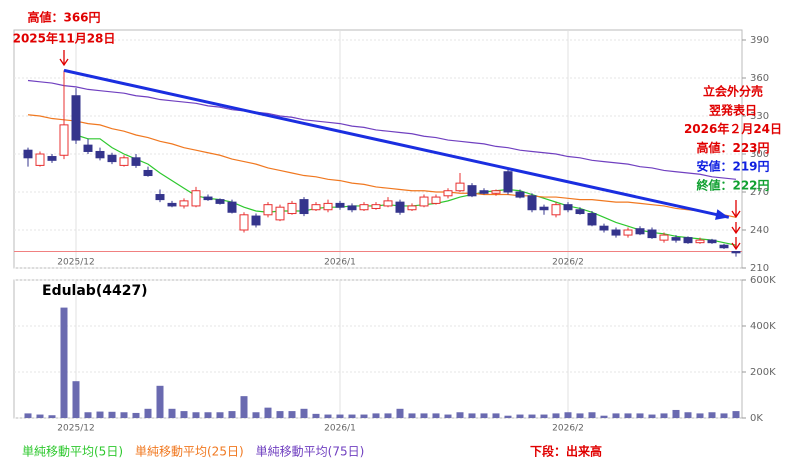 The image size is (801, 469). What do you see at coordinates (64, 38) in the screenshot?
I see `annotation: 2025年11月28日` at bounding box center [64, 38].